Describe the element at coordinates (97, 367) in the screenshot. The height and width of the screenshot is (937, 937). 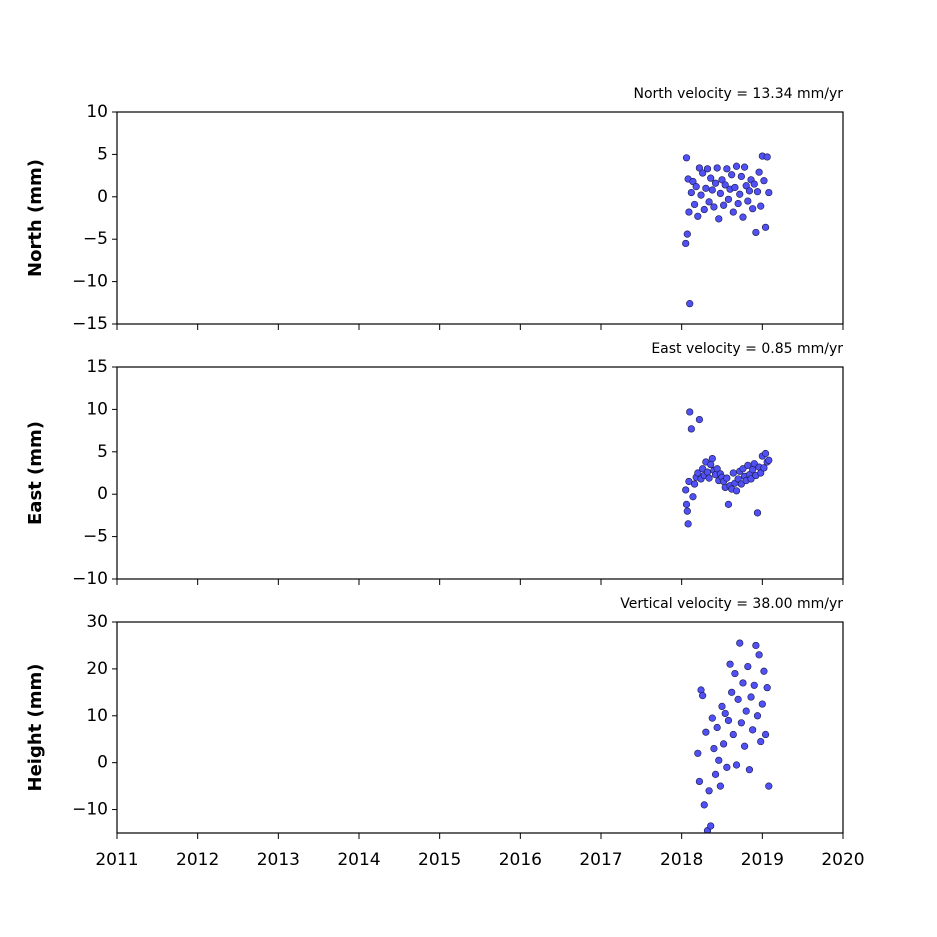
I see `y-tick-label: 15` at that location.